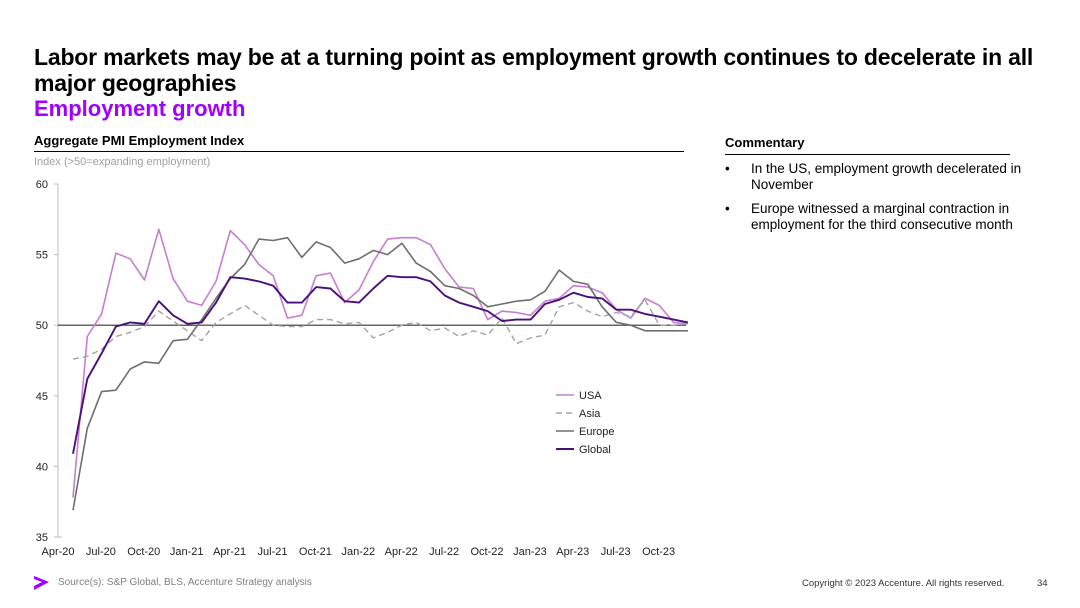 The image size is (1080, 608). Describe the element at coordinates (590, 396) in the screenshot. I see `legend-label-usa: USA` at that location.